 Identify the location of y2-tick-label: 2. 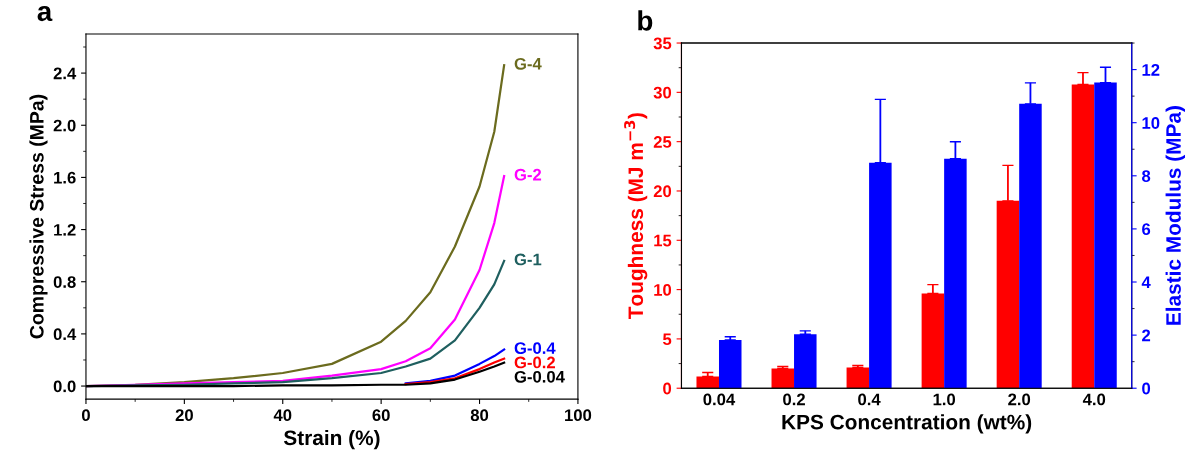
(1146, 335).